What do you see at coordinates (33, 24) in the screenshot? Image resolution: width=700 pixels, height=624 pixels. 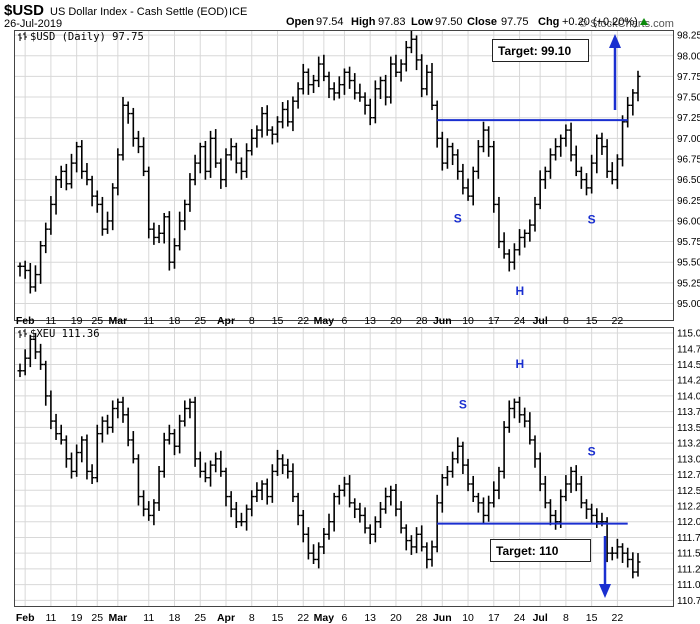 I see `chart-date: 26-Jul-2019` at bounding box center [33, 24].